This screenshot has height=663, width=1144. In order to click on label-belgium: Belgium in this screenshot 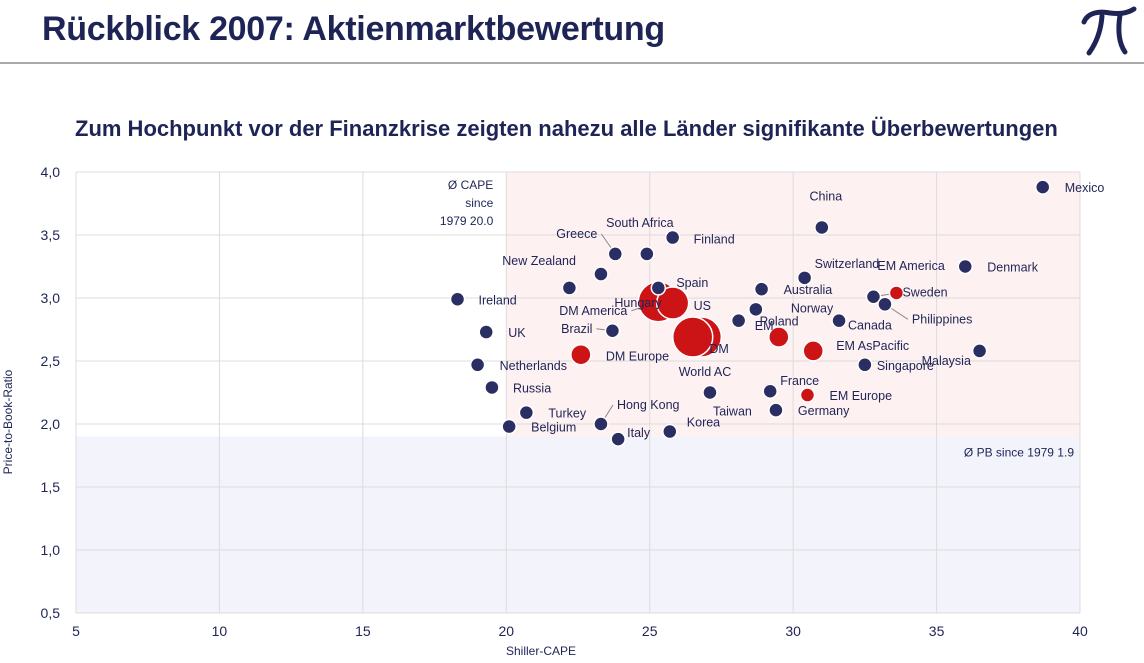, I will do `click(553, 428)`.